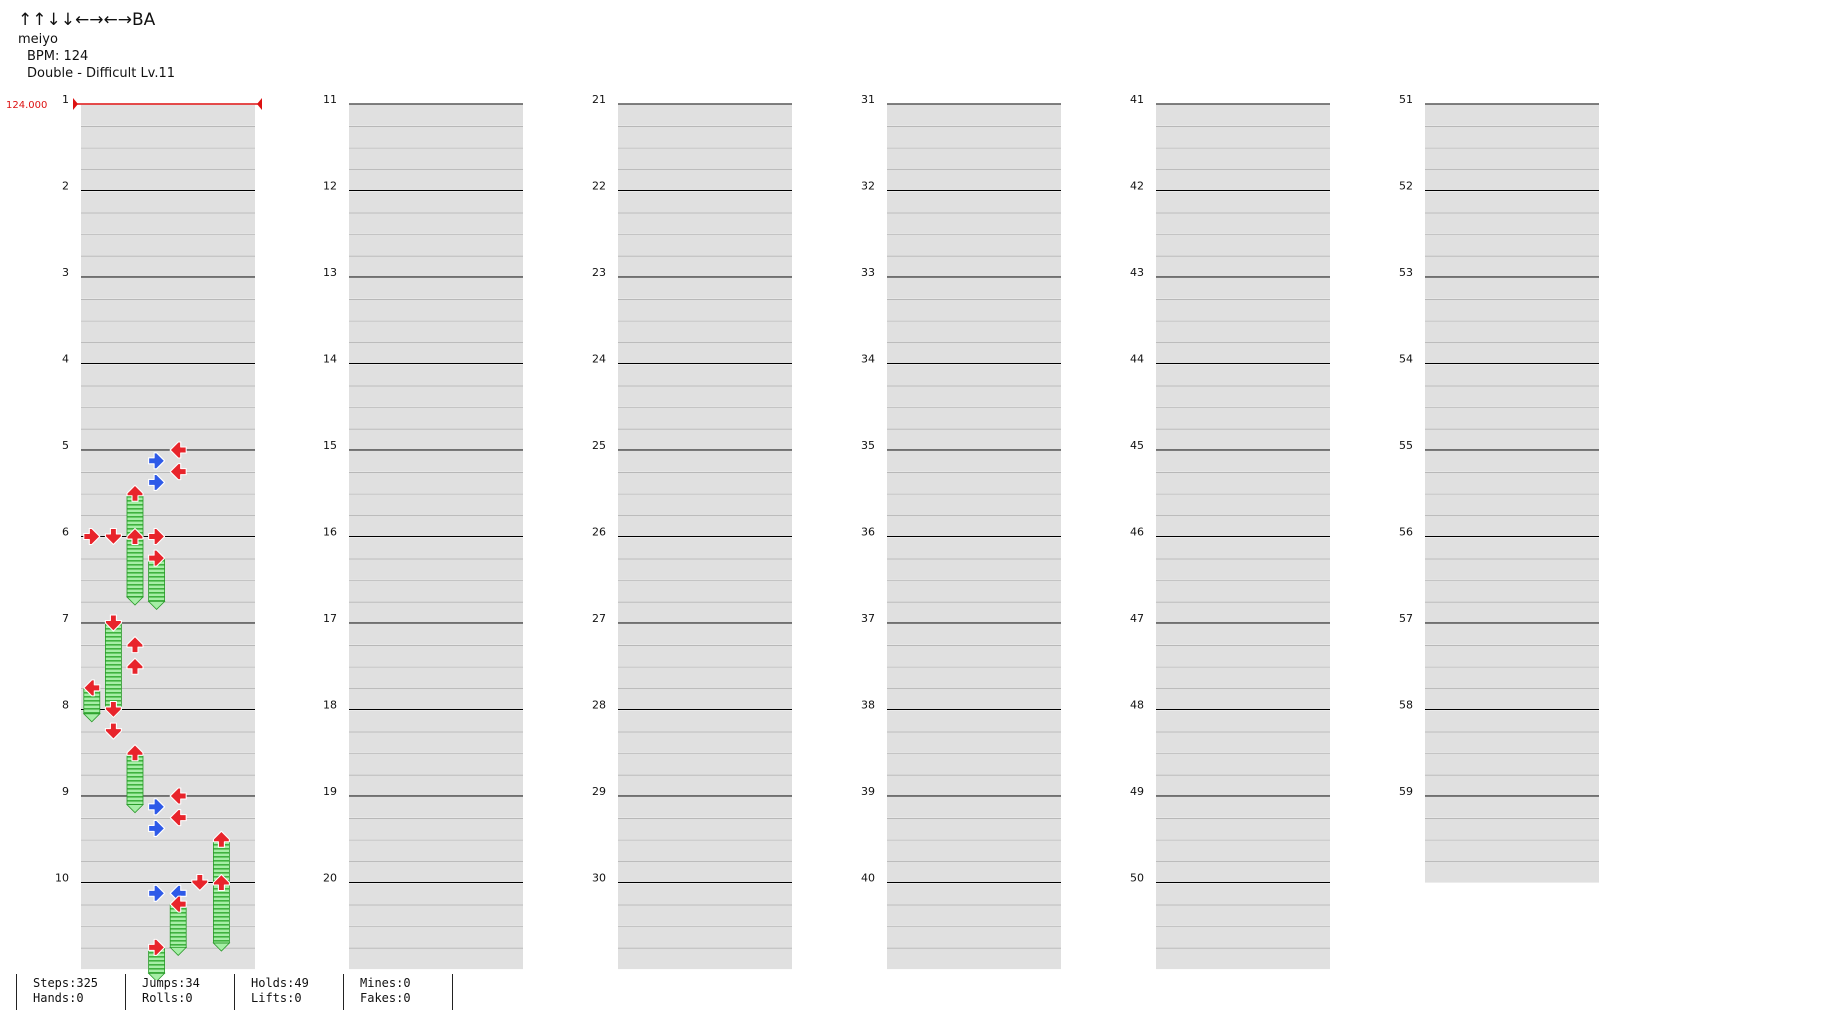  I want to click on hold-body, so click(156, 963).